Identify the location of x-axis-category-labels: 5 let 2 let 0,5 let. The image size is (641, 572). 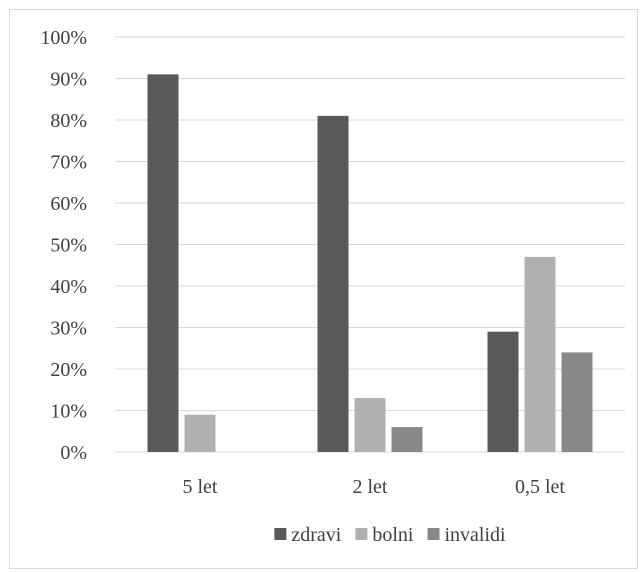
(374, 487).